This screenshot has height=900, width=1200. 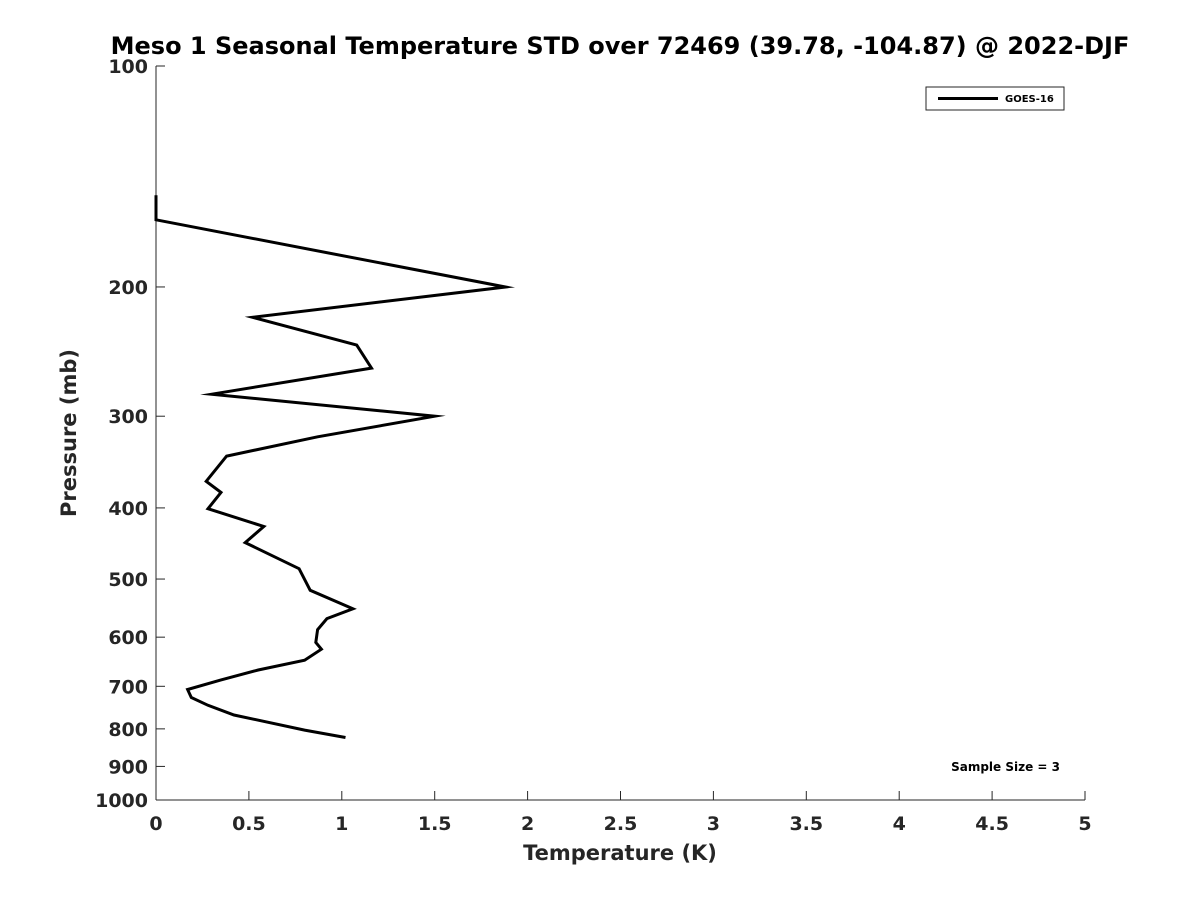 What do you see at coordinates (341, 824) in the screenshot?
I see `x-tick-label: 1` at bounding box center [341, 824].